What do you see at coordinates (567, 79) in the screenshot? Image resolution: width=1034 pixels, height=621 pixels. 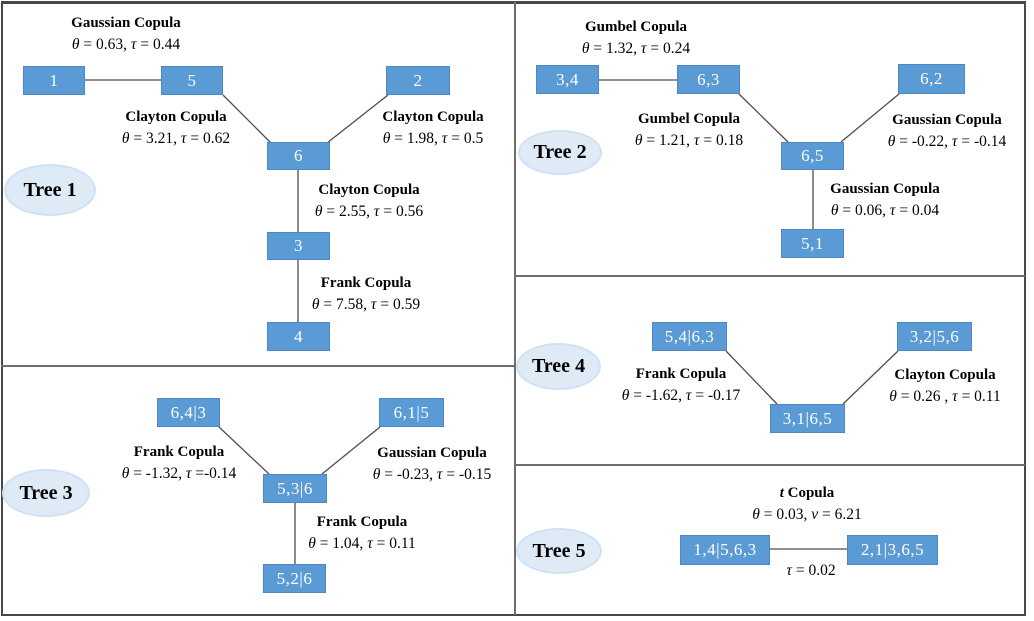 I see `node-3-4: 3,4` at bounding box center [567, 79].